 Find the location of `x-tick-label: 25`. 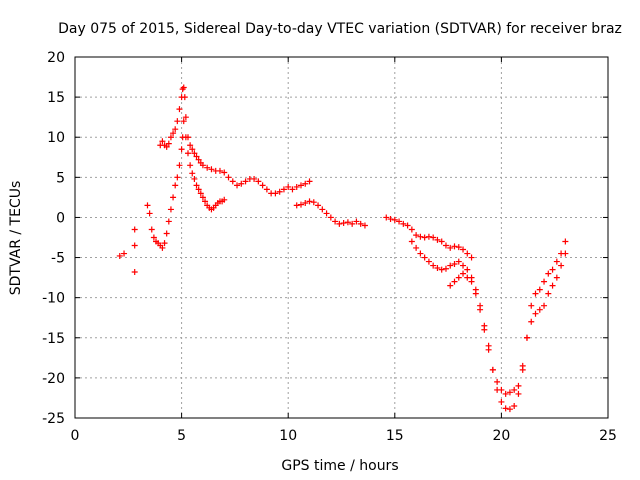

x-tick-label: 25 is located at coordinates (608, 436).